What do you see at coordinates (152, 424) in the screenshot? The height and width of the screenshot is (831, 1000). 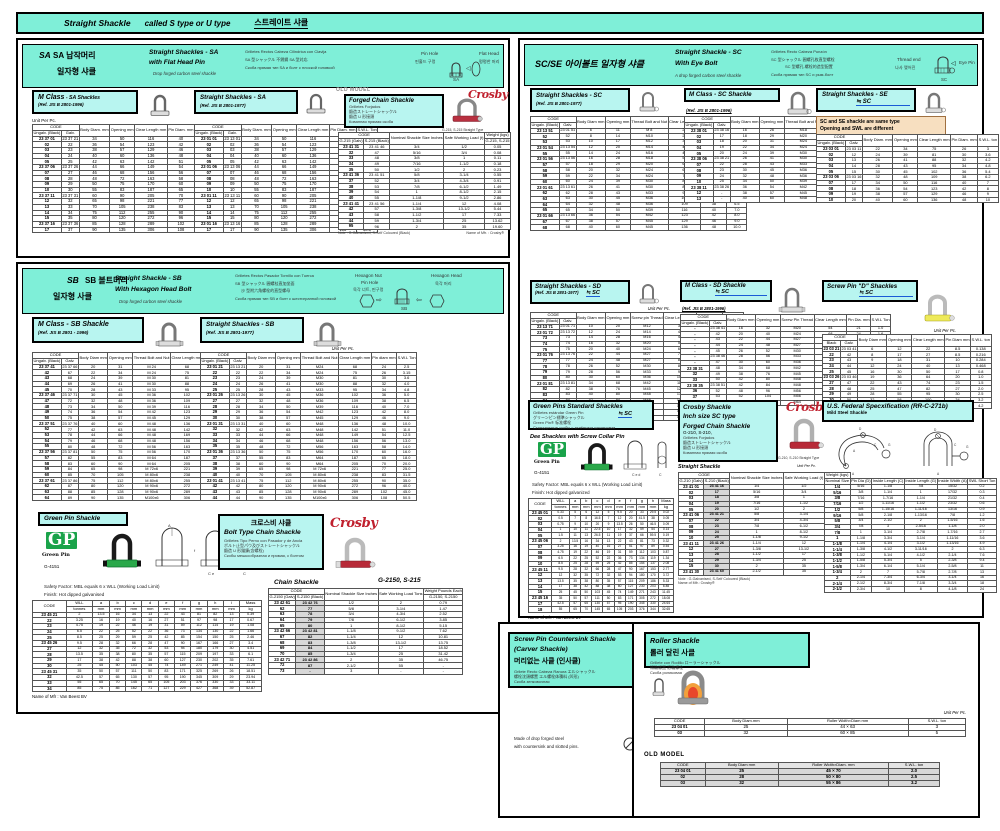 I see `table-cell: M 48` at bounding box center [152, 424].